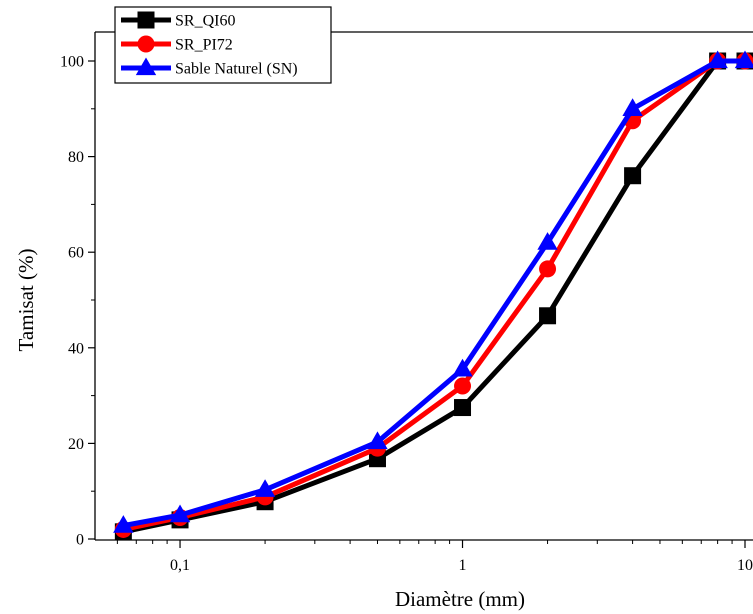 The height and width of the screenshot is (614, 753). What do you see at coordinates (463, 565) in the screenshot?
I see `x-tick-label: 1` at bounding box center [463, 565].